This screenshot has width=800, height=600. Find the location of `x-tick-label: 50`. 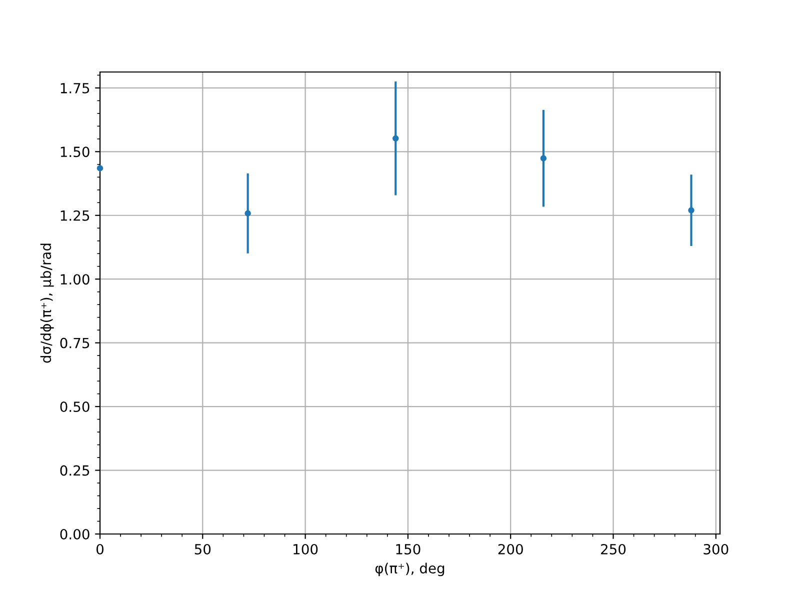

x-tick-label: 50 is located at coordinates (202, 549).